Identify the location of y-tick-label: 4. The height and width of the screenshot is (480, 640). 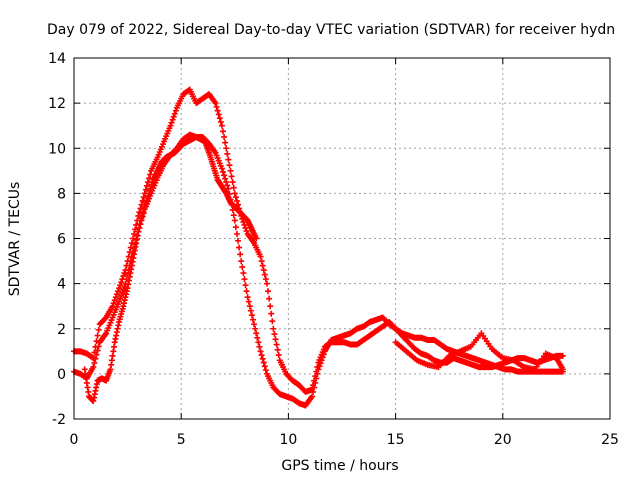
(61, 285).